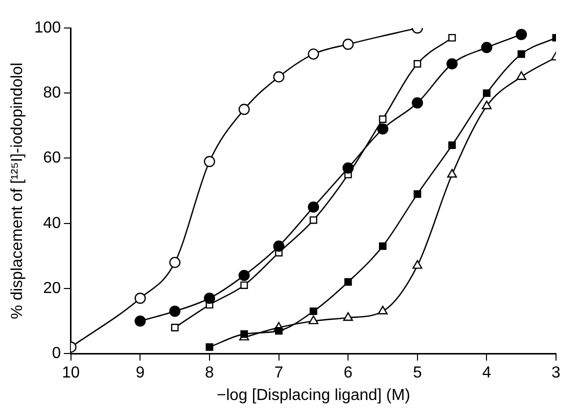 This screenshot has width=566, height=411. What do you see at coordinates (209, 373) in the screenshot?
I see `x-tick-label: 8` at bounding box center [209, 373].